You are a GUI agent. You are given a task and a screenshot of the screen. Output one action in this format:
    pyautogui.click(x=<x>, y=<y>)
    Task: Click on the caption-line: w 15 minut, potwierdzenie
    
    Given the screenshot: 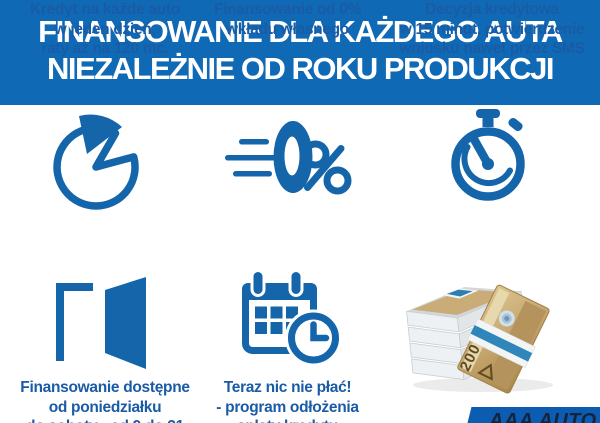 What is the action you would take?
    pyautogui.click(x=492, y=29)
    